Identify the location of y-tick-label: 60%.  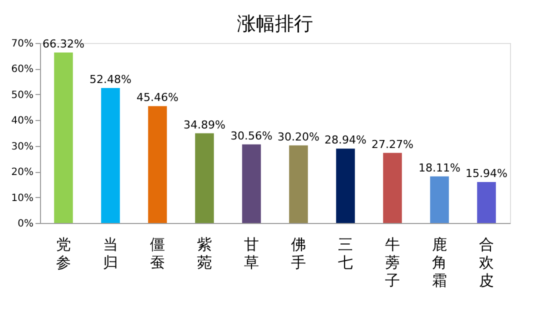
(22, 70).